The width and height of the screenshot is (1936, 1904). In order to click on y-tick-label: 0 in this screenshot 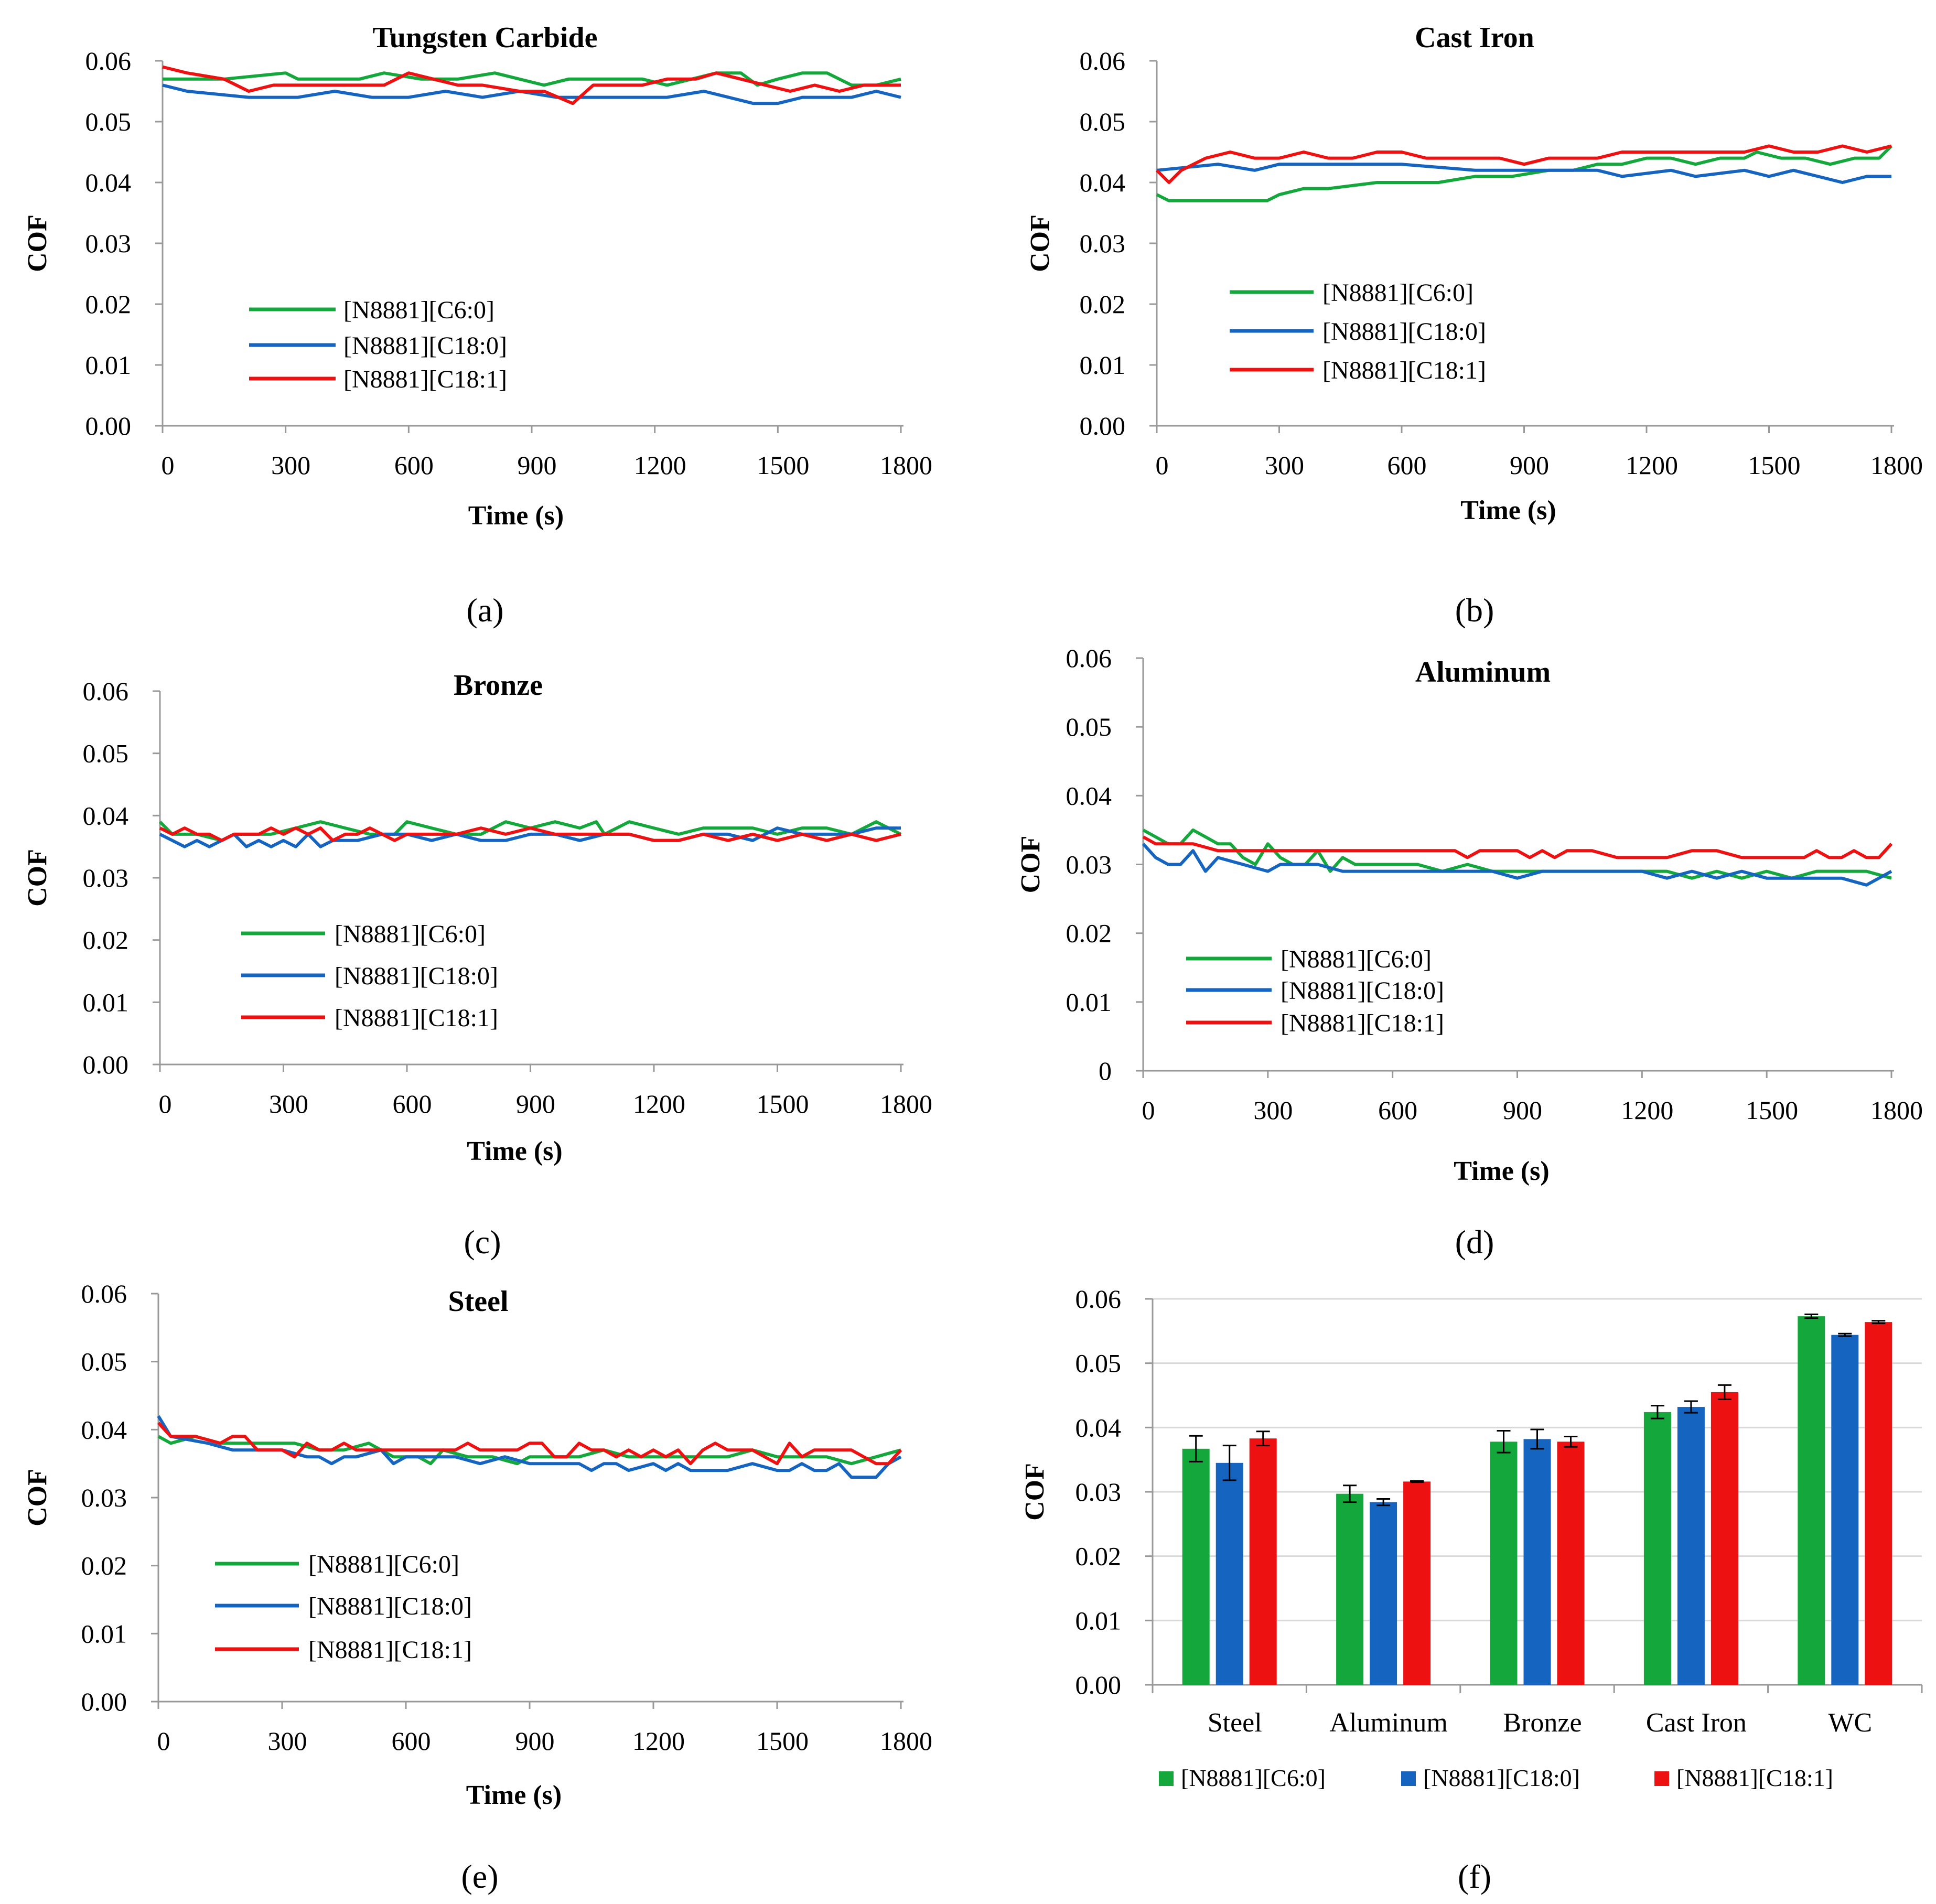, I will do `click(1105, 1070)`.